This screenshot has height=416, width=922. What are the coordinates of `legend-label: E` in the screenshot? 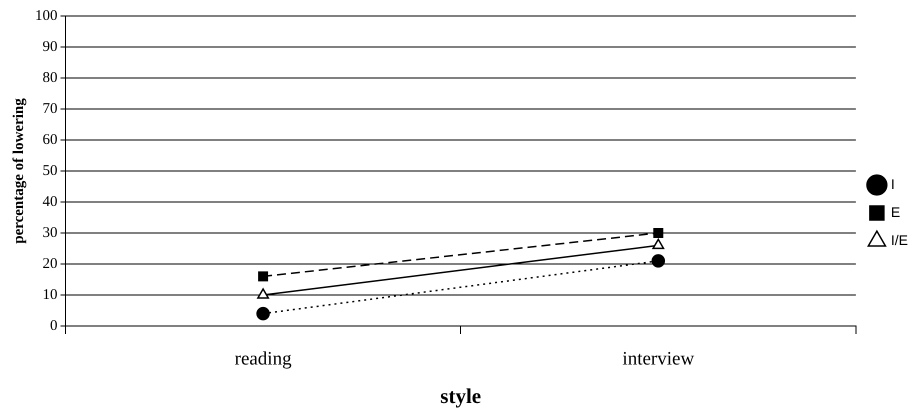 It's located at (895, 212).